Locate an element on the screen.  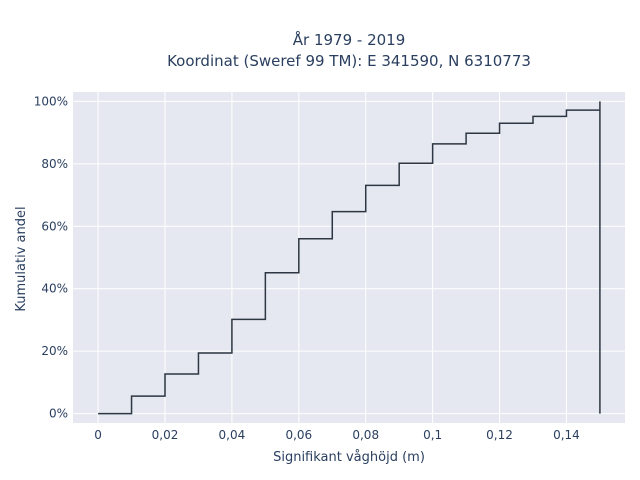
x-tick-label: 0,06 is located at coordinates (298, 435).